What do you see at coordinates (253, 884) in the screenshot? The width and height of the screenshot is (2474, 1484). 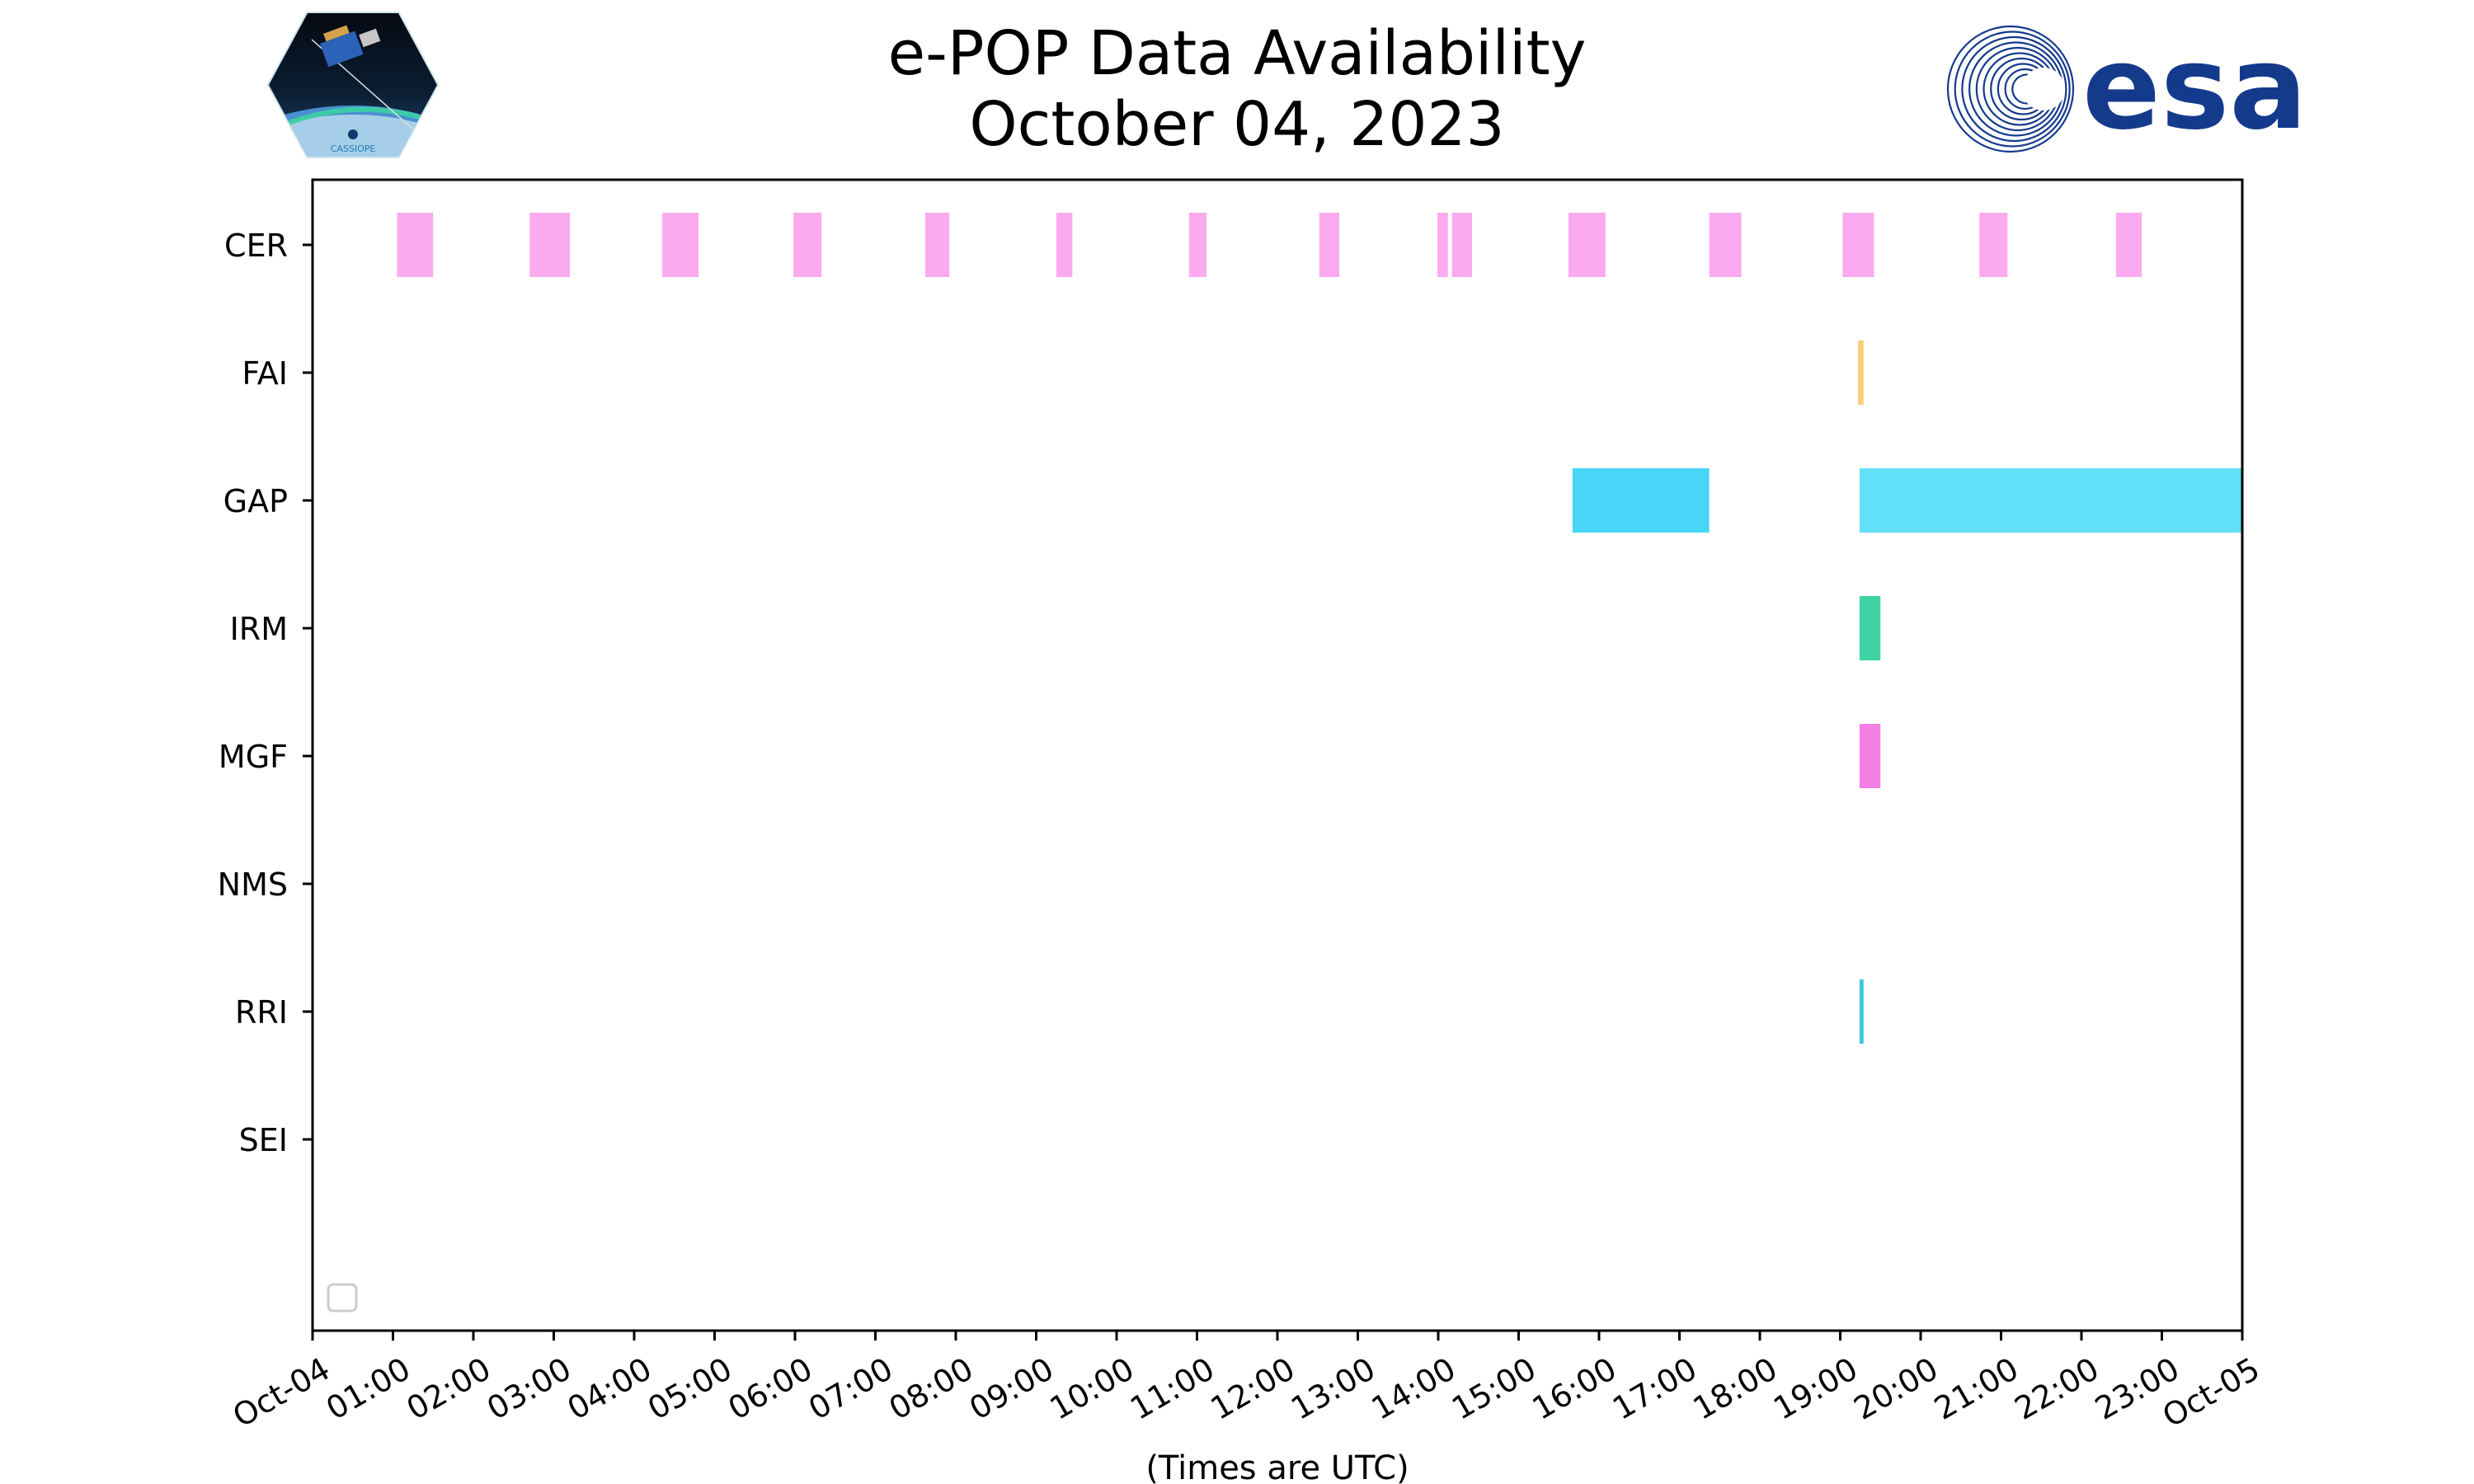 I see `y-tick-label-nms: NMS` at bounding box center [253, 884].